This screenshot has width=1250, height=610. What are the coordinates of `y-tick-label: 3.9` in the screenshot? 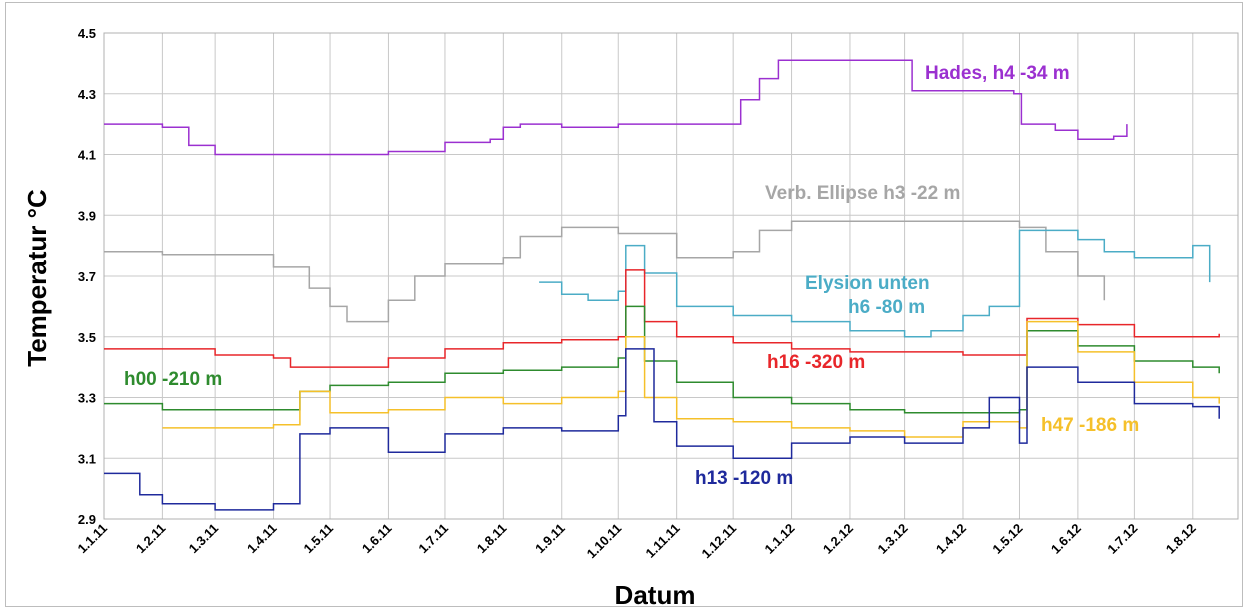 It's located at (87, 215).